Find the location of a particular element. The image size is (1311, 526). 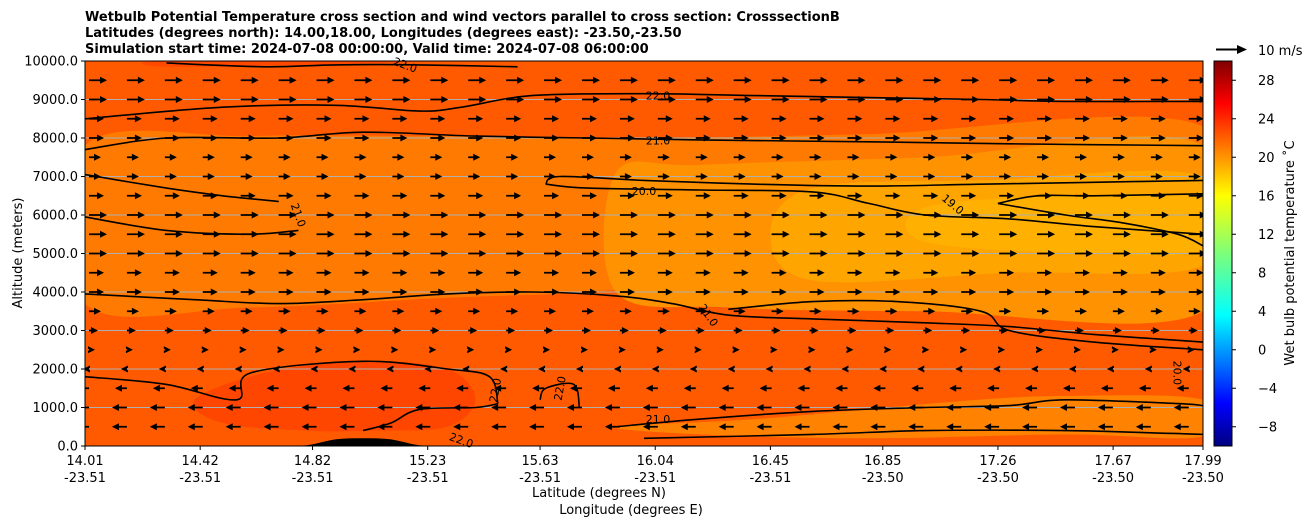

wind-vector-18-15.90 is located at coordinates (612, 427).